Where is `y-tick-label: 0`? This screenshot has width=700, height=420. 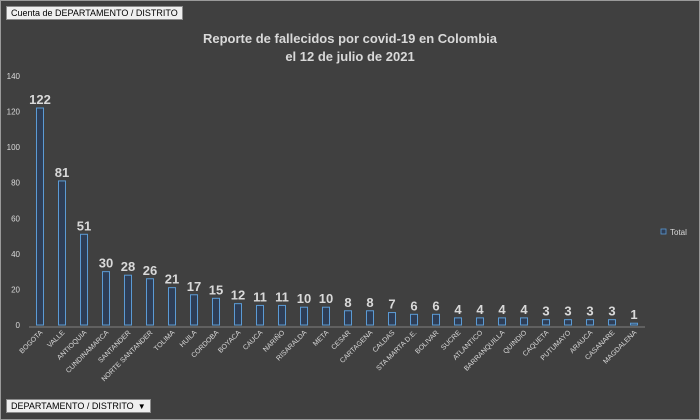 y-tick-label: 0 is located at coordinates (18, 325).